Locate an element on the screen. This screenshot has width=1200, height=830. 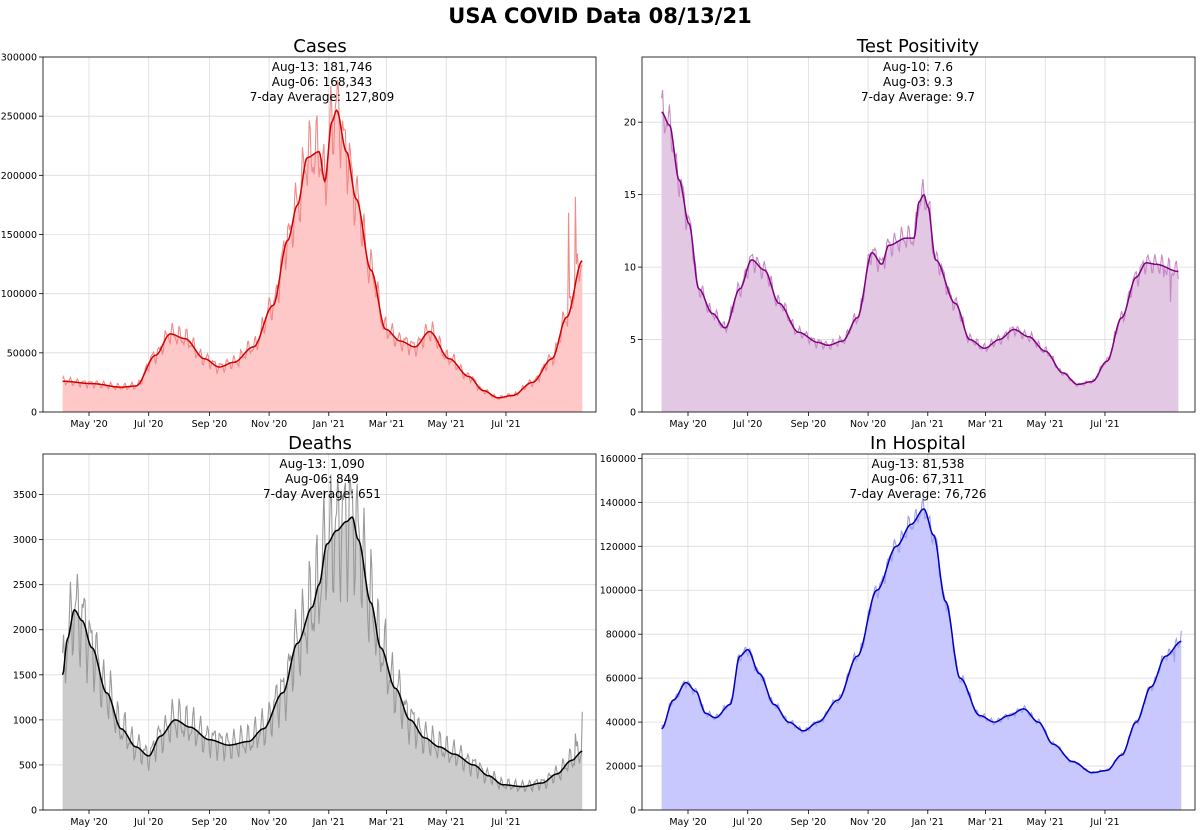
deaths-y-tick-label: 1000 is located at coordinates (25, 720).